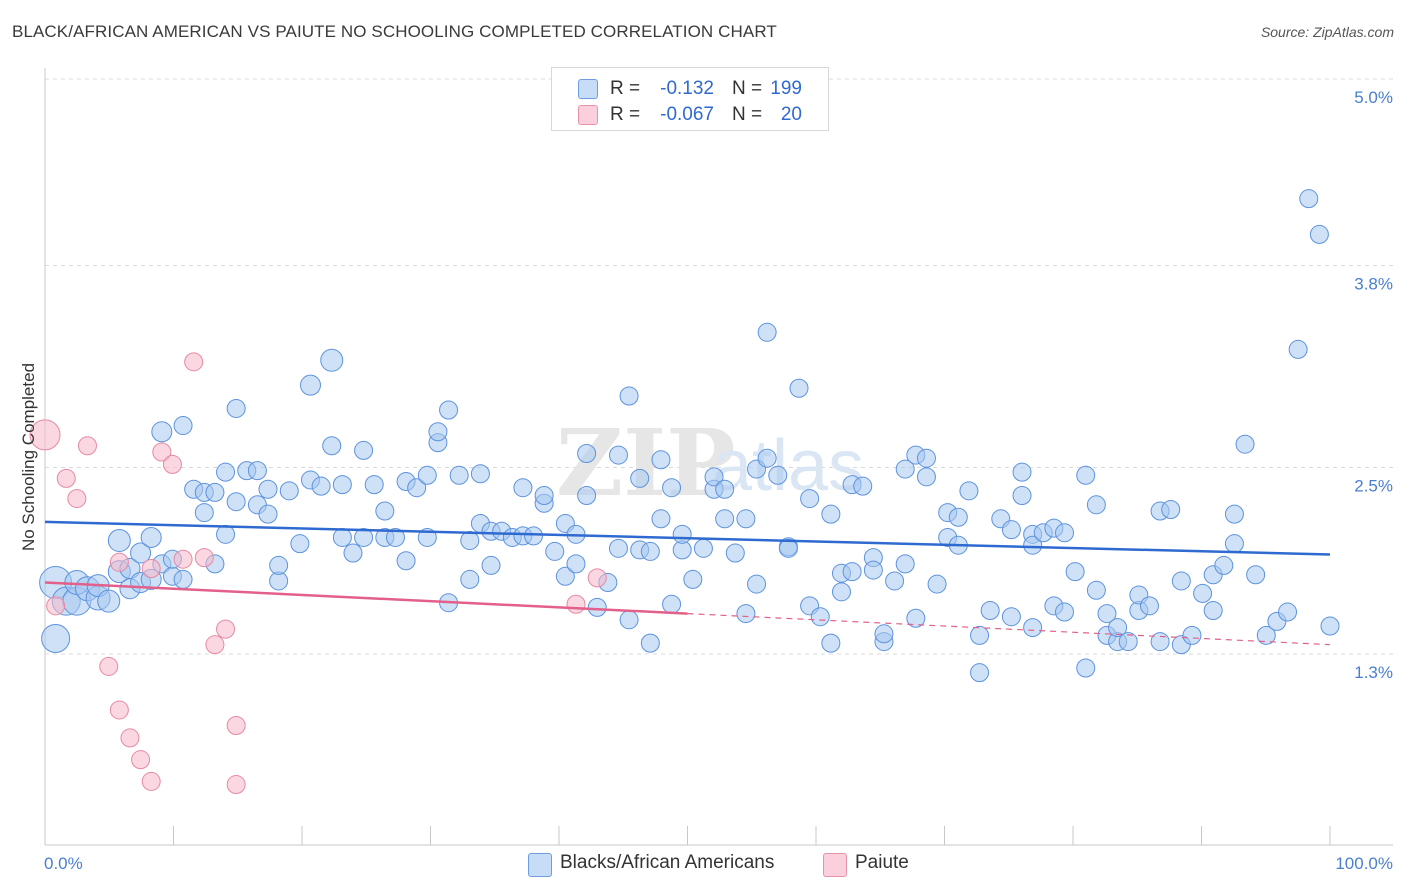  What do you see at coordinates (690, 89) in the screenshot?
I see `legend-row-blacks: R = -0.132 N = 199` at bounding box center [690, 89].